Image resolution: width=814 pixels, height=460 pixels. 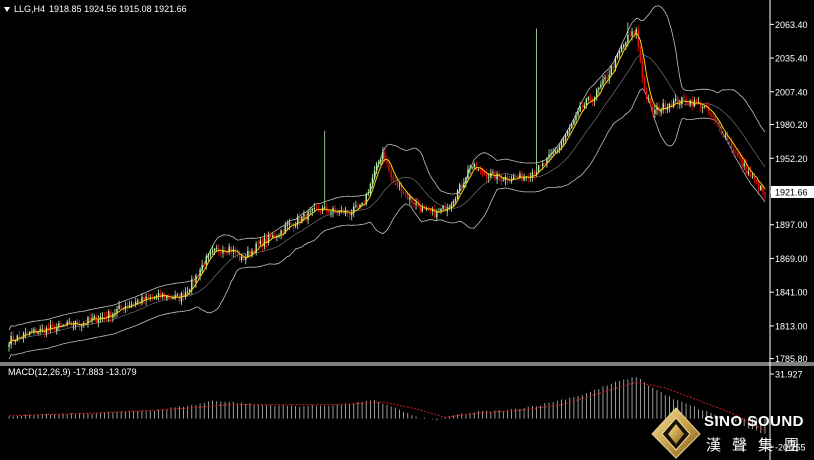 I want to click on dropdown-triangle-icon, so click(x=7, y=9).